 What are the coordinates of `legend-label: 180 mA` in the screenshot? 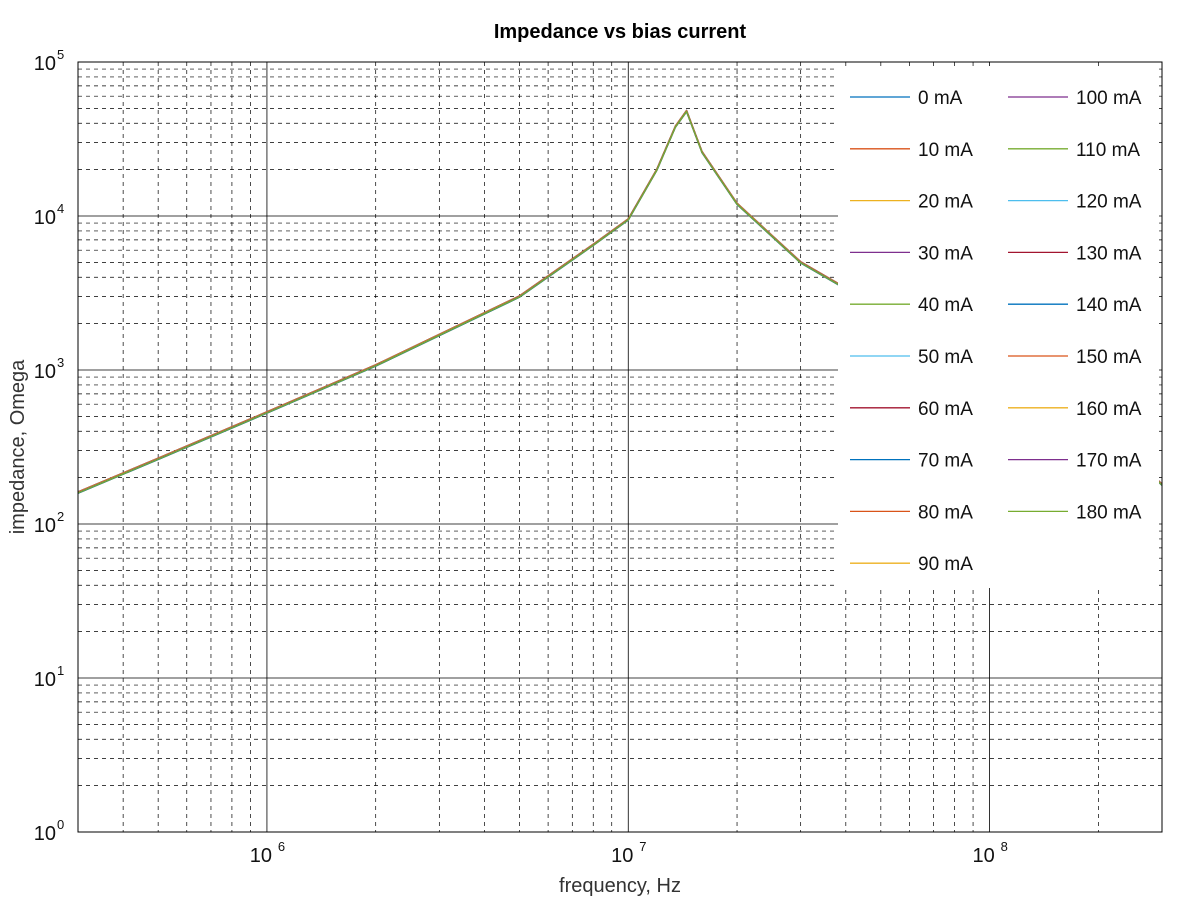 It's located at (1109, 512).